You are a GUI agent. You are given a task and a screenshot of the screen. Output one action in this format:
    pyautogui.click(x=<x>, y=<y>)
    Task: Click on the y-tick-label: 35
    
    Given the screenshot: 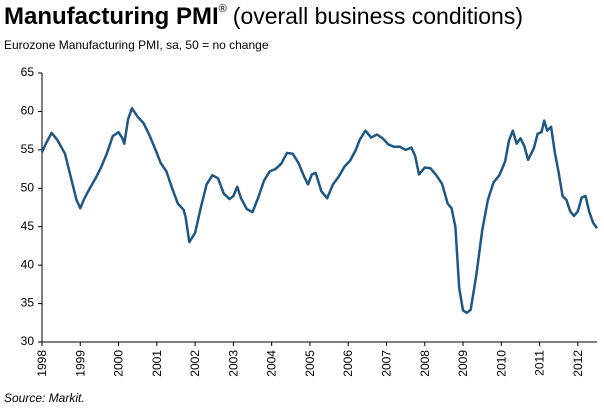 What is the action you would take?
    pyautogui.click(x=28, y=303)
    